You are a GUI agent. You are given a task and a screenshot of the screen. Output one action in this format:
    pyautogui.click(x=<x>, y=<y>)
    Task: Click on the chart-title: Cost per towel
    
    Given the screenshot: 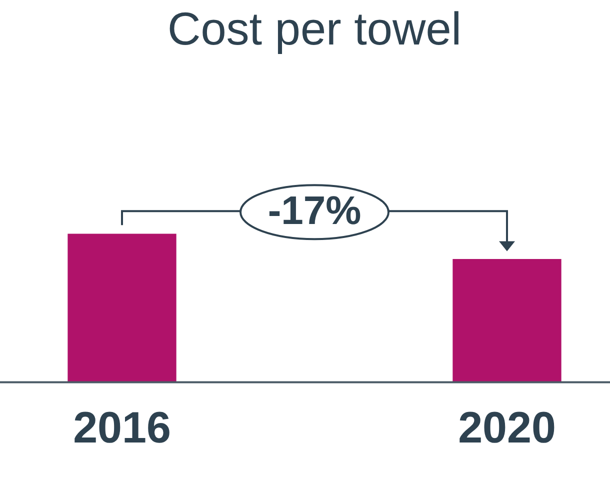 What is the action you would take?
    pyautogui.click(x=314, y=28)
    